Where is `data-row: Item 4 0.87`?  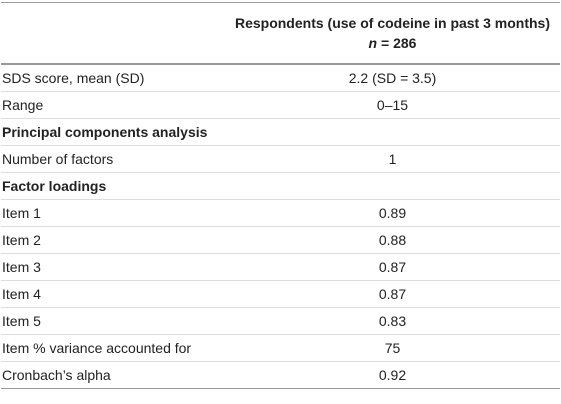
data-row: Item 4 0.87 is located at coordinates (280, 294).